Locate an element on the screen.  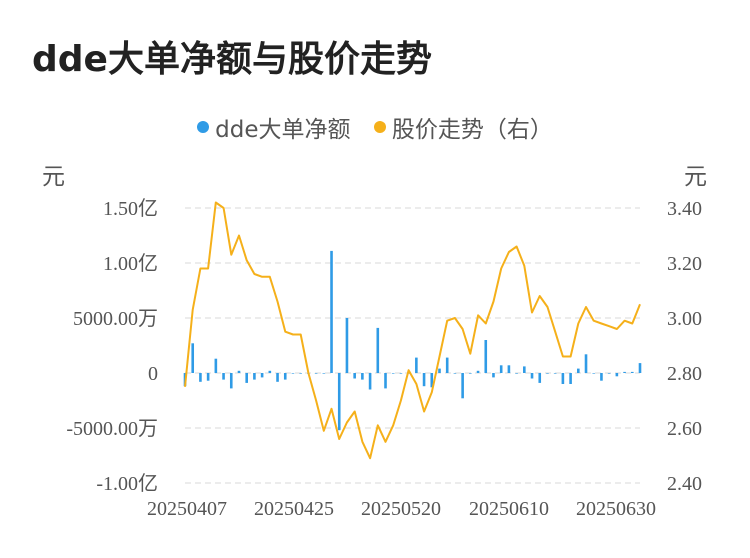
right-axis-tick-label: 2.40 is located at coordinates (684, 484).